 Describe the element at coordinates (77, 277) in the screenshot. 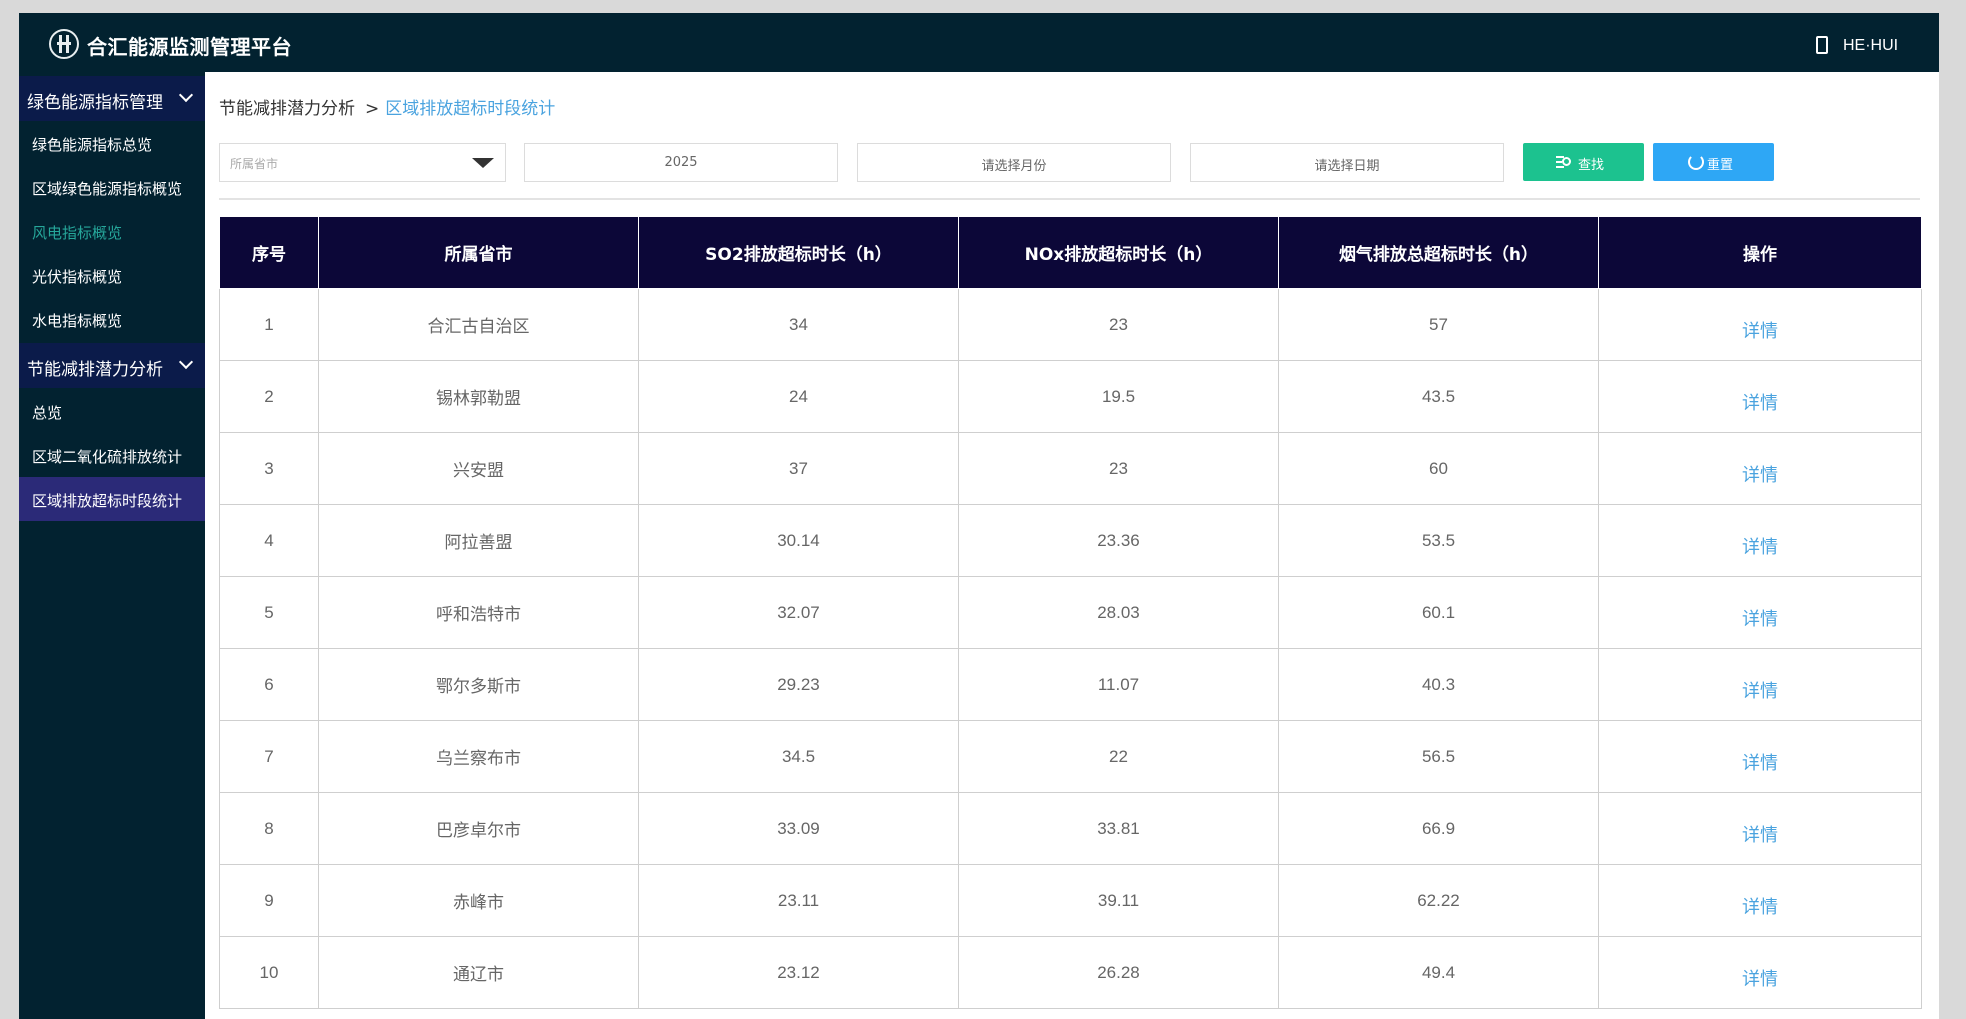

I see `sidebar-item-label: 光伏指标概览` at that location.